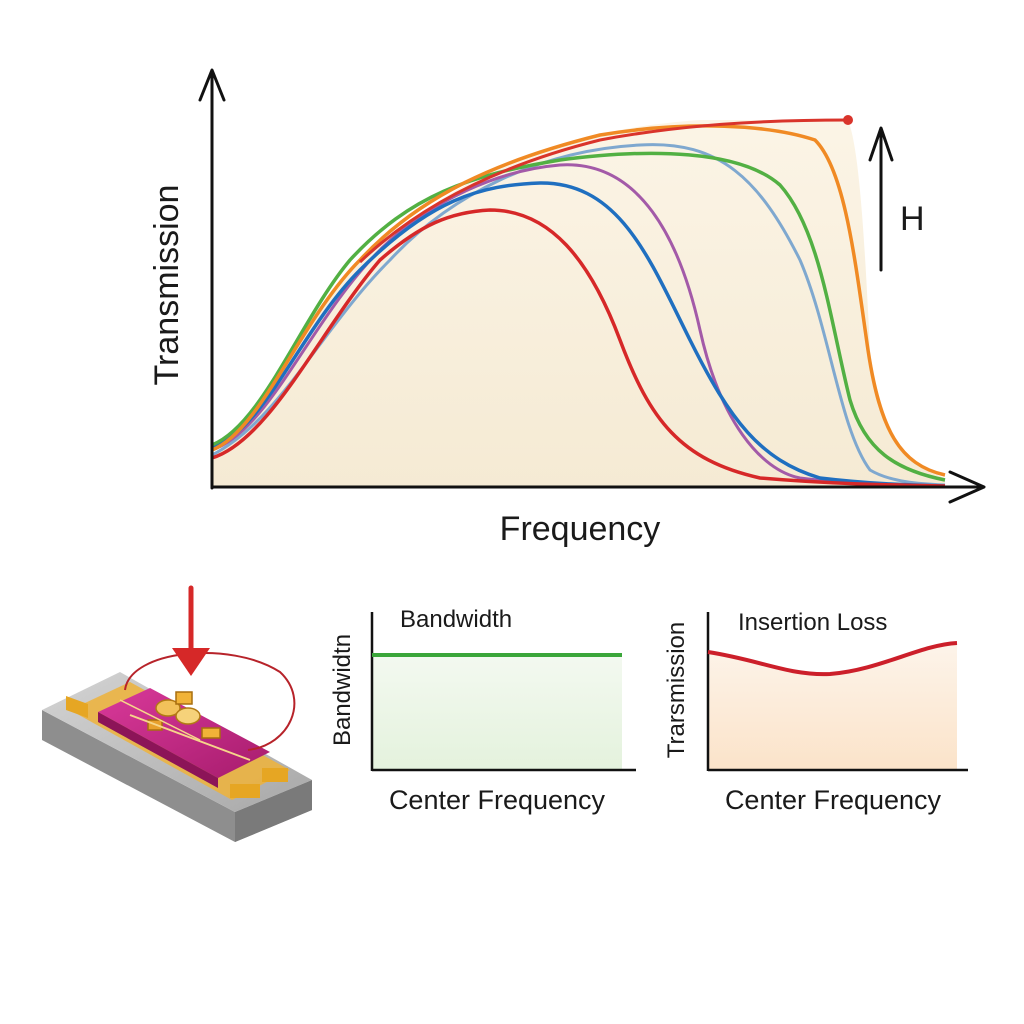 This screenshot has width=1024, height=1024. What do you see at coordinates (273, 811) in the screenshot?
I see `substrate-front` at bounding box center [273, 811].